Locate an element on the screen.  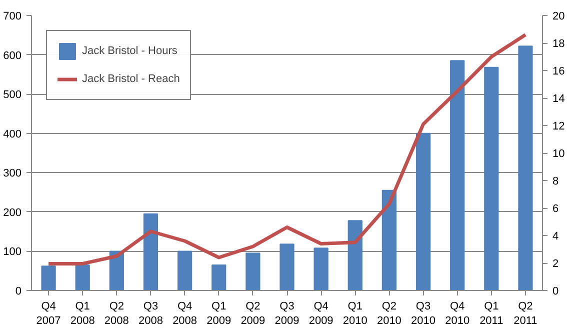
y-tick-label: 0 is located at coordinates (18, 292).